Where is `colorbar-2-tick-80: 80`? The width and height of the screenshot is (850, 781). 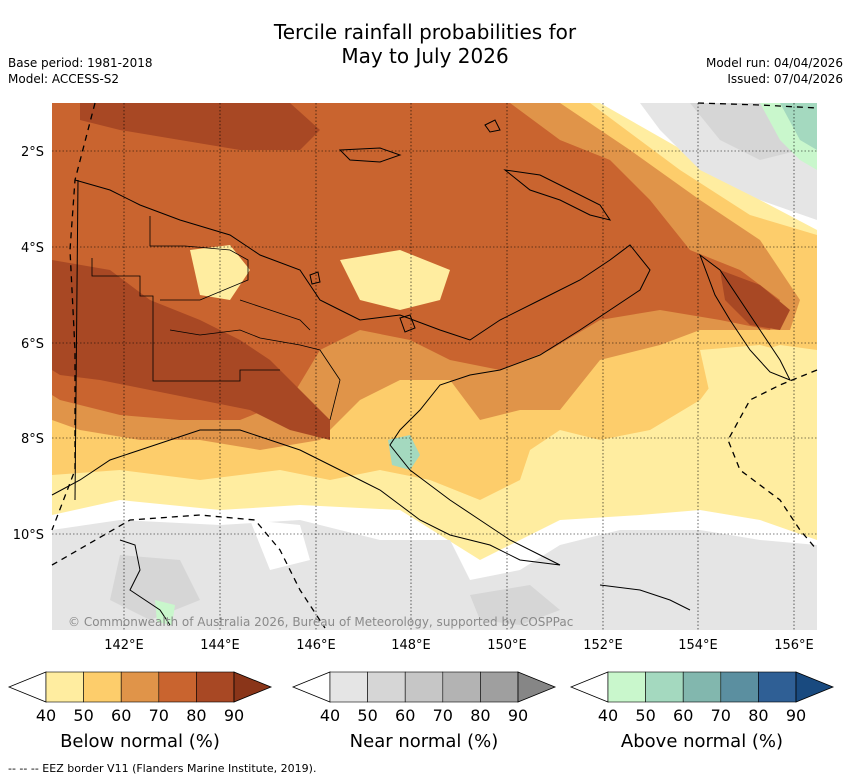
colorbar-2-tick-80: 80 is located at coordinates (480, 715).